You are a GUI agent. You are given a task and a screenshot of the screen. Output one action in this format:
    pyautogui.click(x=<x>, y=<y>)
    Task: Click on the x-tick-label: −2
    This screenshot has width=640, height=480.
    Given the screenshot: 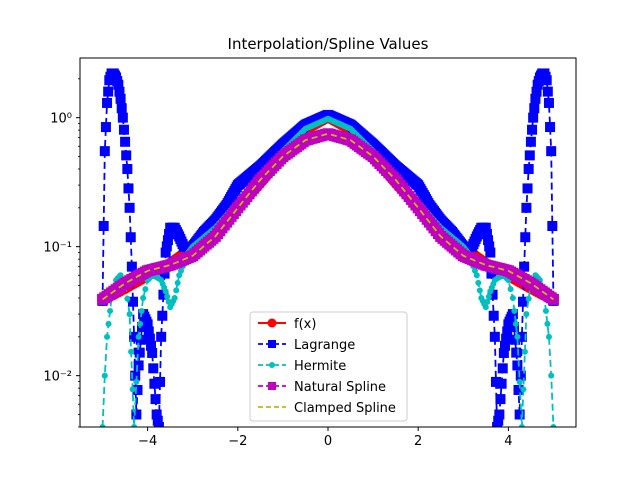 What is the action you would take?
    pyautogui.click(x=237, y=441)
    